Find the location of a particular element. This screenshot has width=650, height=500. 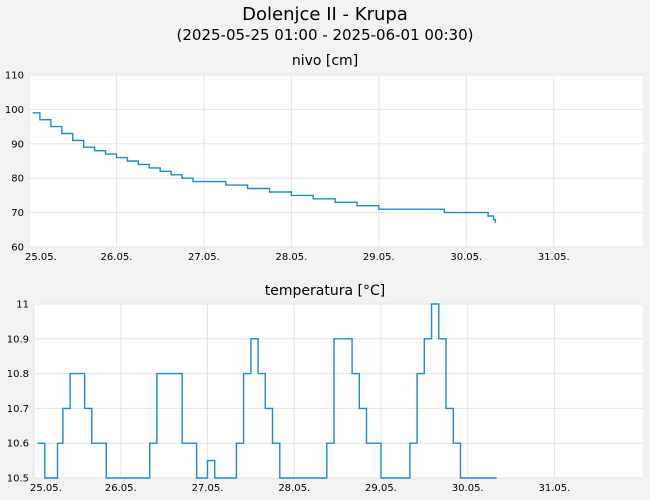

temperature-ytick-label: 11 is located at coordinates (22, 305).